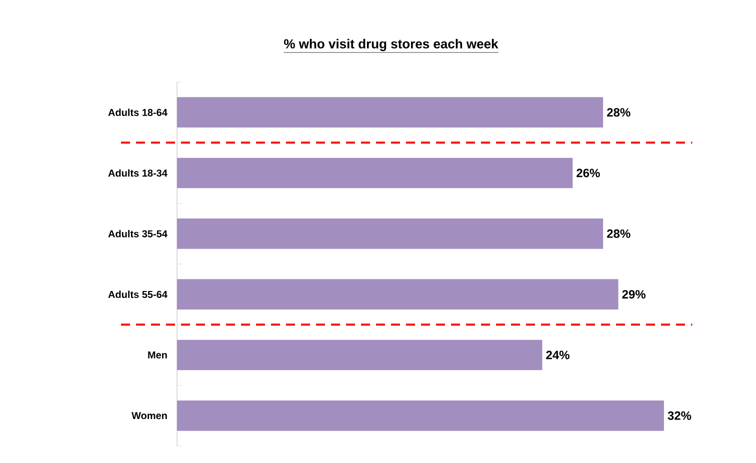  I want to click on chart-title: % who visit drug stores each week, so click(391, 45).